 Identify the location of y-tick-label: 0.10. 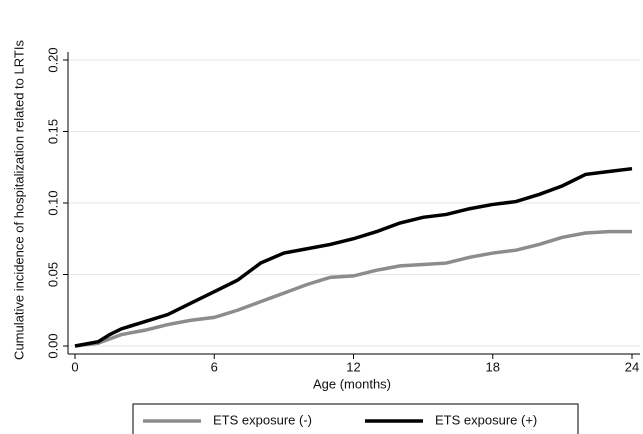
(52, 202).